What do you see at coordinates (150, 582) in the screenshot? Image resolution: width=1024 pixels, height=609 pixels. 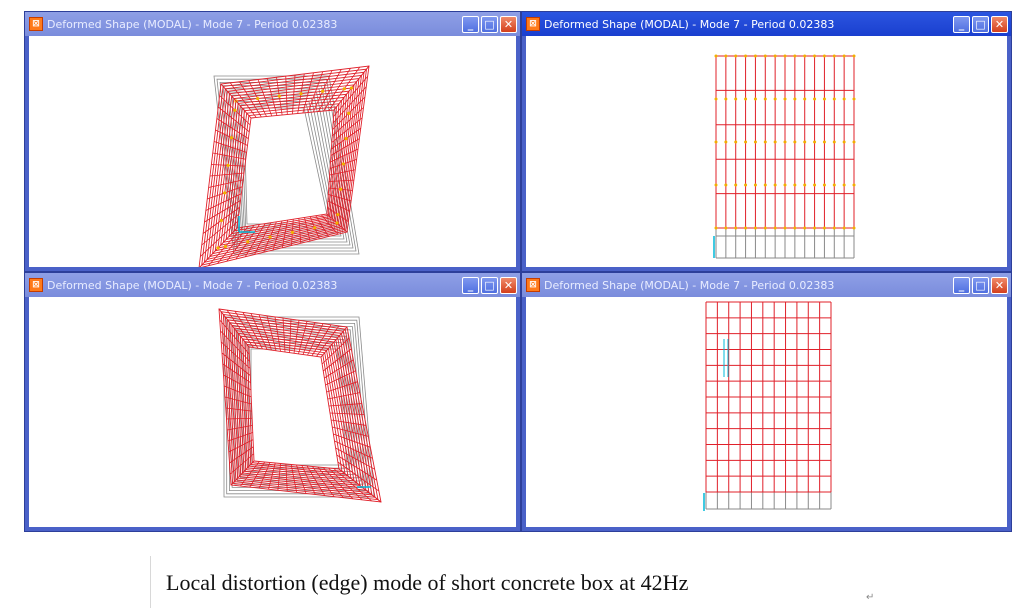 I see `text-cursor-guide` at bounding box center [150, 582].